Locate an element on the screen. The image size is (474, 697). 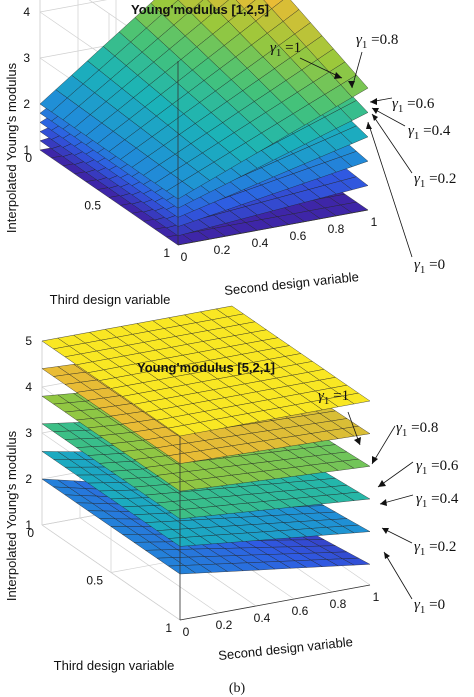
z-tick-label: 5 is located at coordinates (28, 341).